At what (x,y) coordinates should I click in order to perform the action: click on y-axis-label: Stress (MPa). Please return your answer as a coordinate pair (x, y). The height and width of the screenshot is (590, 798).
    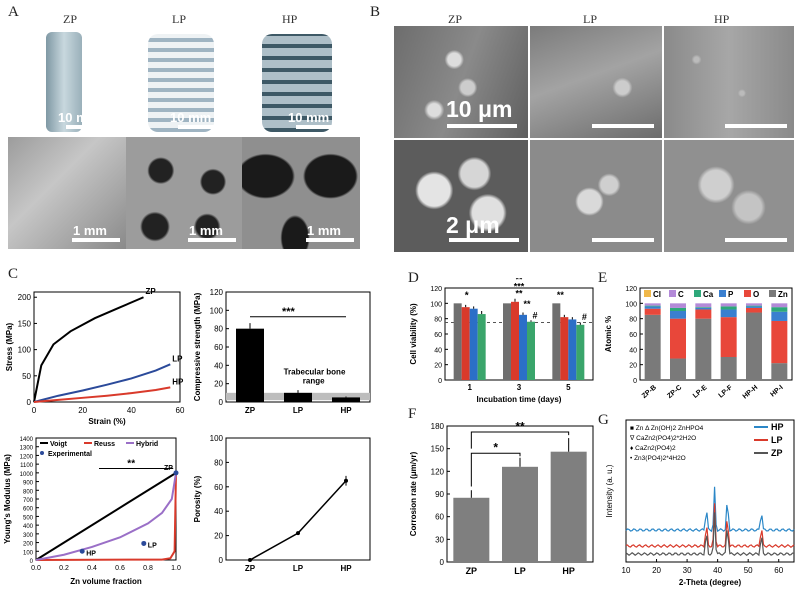
    Looking at the image, I should click on (9, 346).